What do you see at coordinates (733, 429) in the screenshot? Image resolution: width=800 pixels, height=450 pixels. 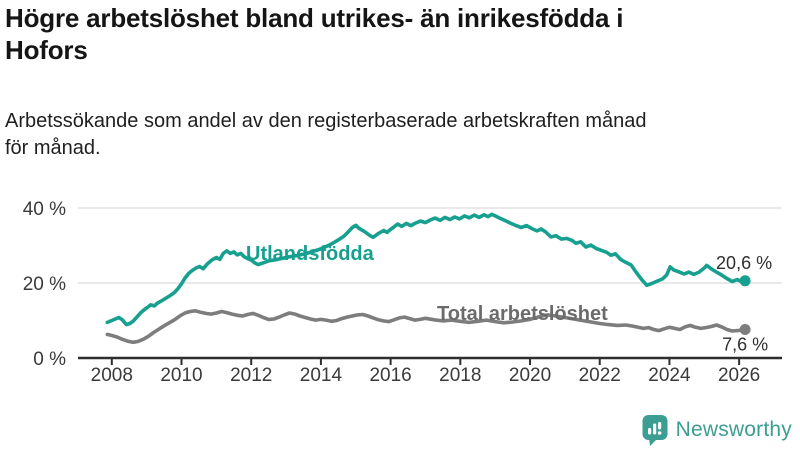 I see `newsworthy-logo-text: Newsworthy` at bounding box center [733, 429].